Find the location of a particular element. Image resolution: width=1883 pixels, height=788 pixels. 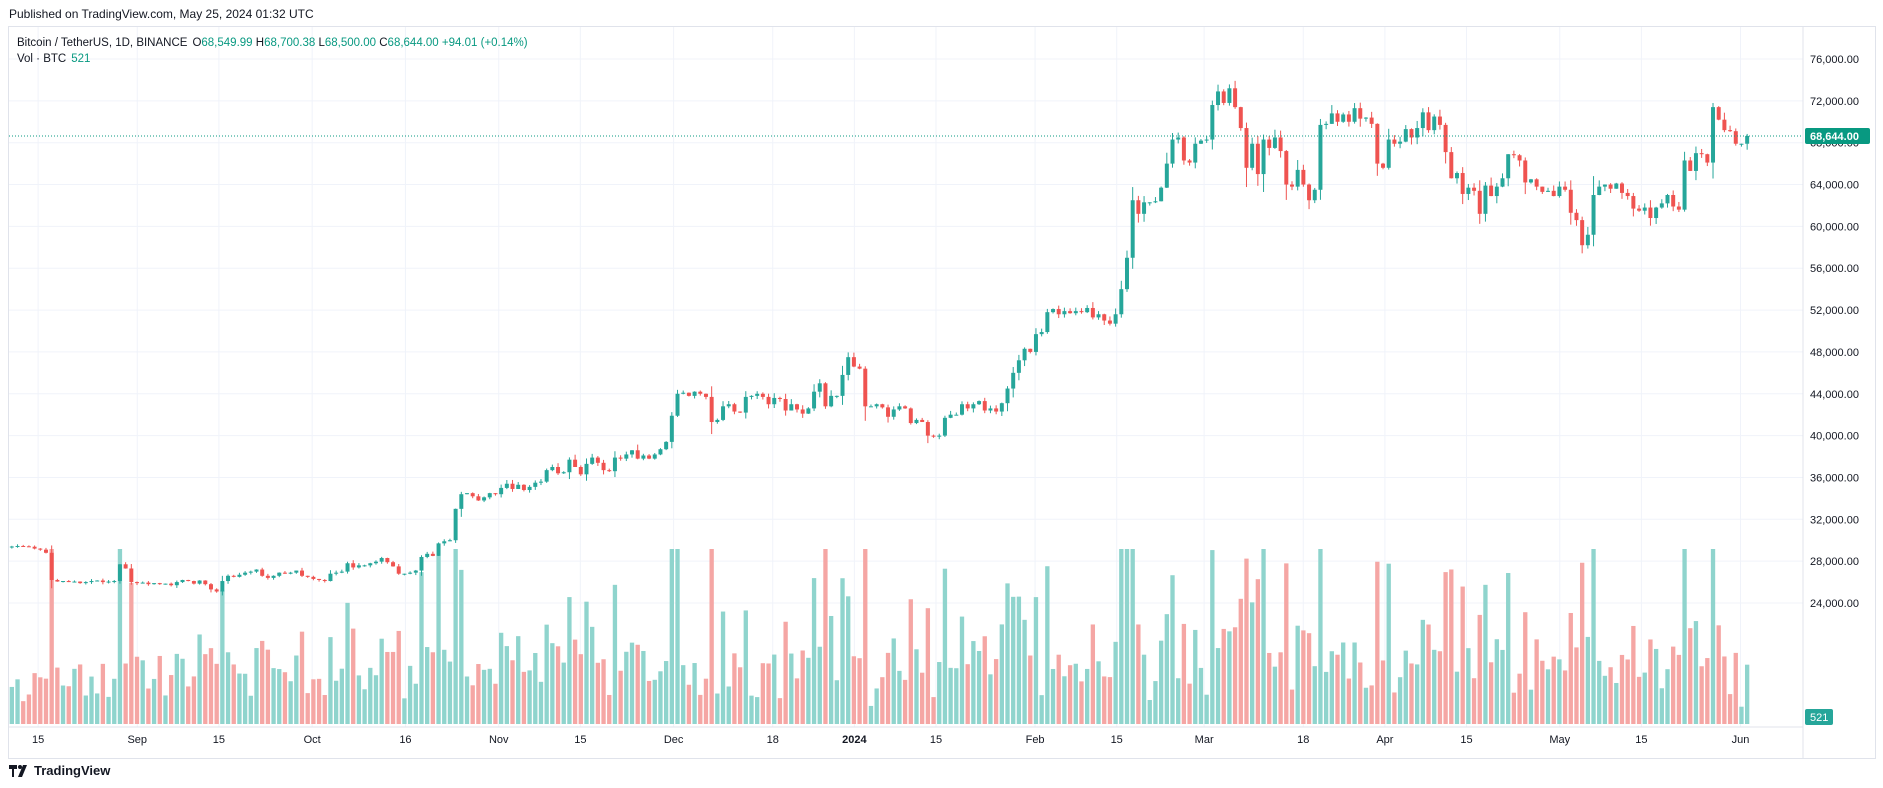

symbol-label: Bitcoin / TetherUS, 1D, BINANCE is located at coordinates (102, 43).